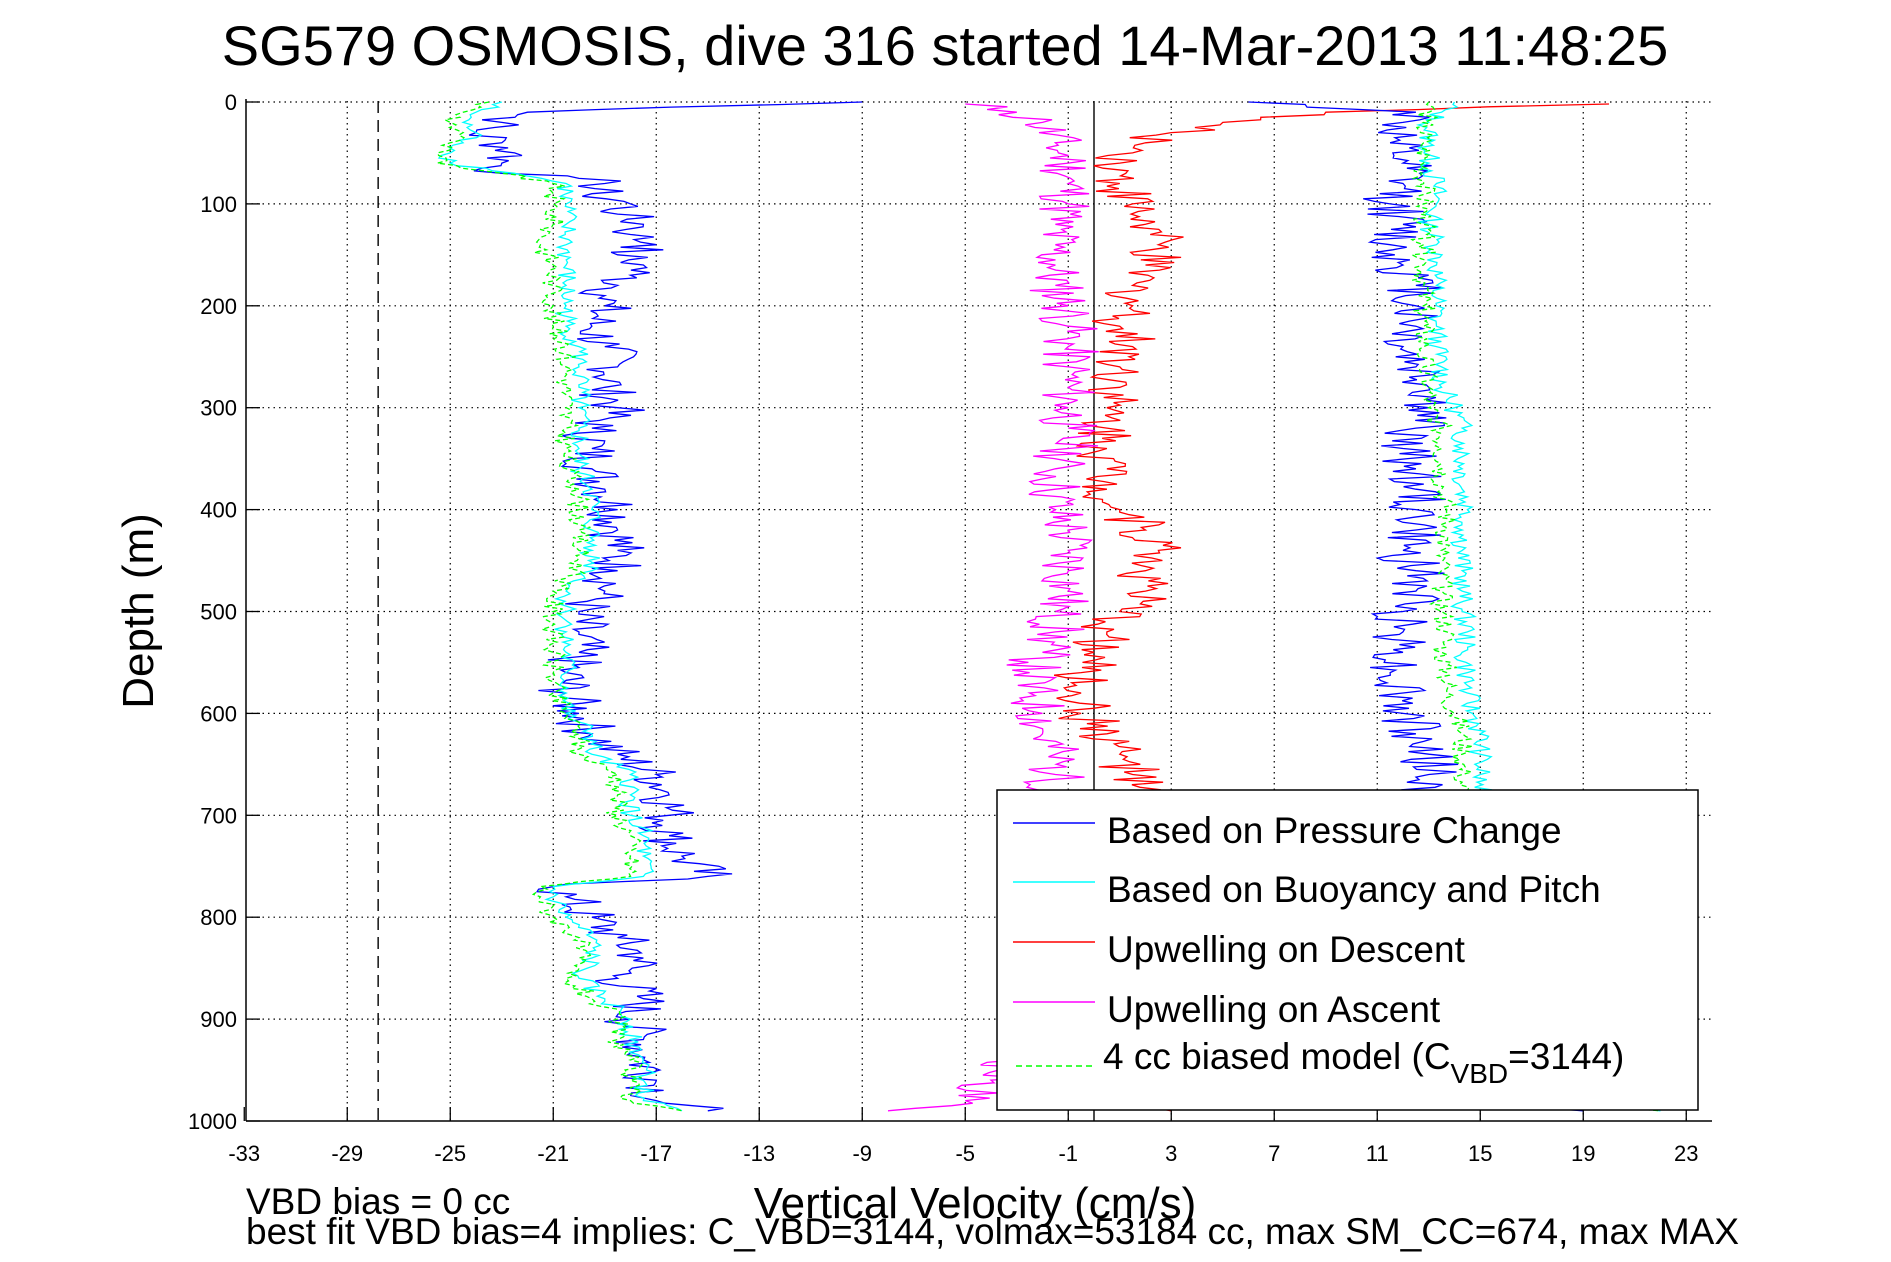 The width and height of the screenshot is (1891, 1262). What do you see at coordinates (347, 1153) in the screenshot?
I see `x-tick-label: -29` at bounding box center [347, 1153].